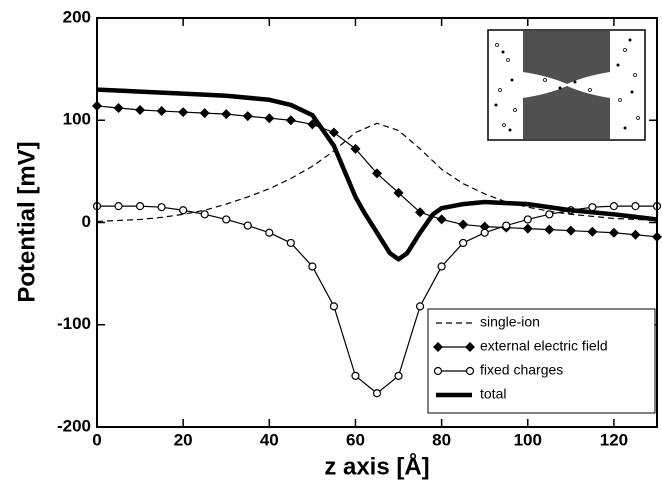 The width and height of the screenshot is (662, 489). Describe the element at coordinates (183, 439) in the screenshot. I see `x-tick-label: 20` at that location.